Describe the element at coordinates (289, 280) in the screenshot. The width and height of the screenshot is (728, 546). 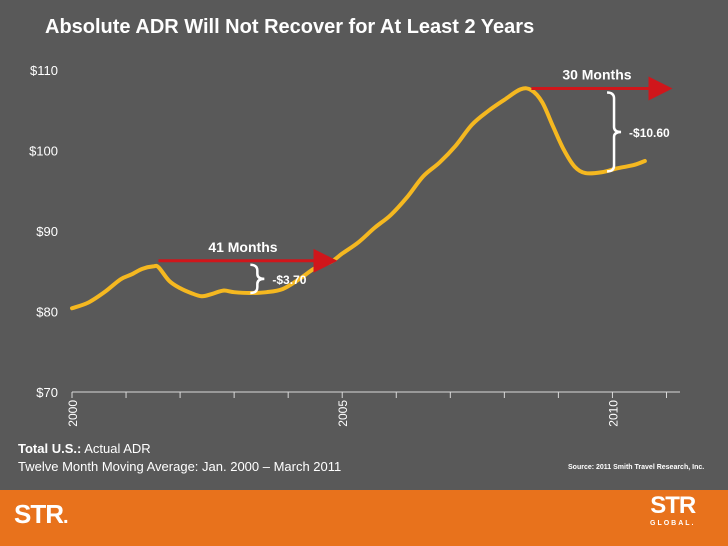
I see `change-label: -$3.70` at that location.